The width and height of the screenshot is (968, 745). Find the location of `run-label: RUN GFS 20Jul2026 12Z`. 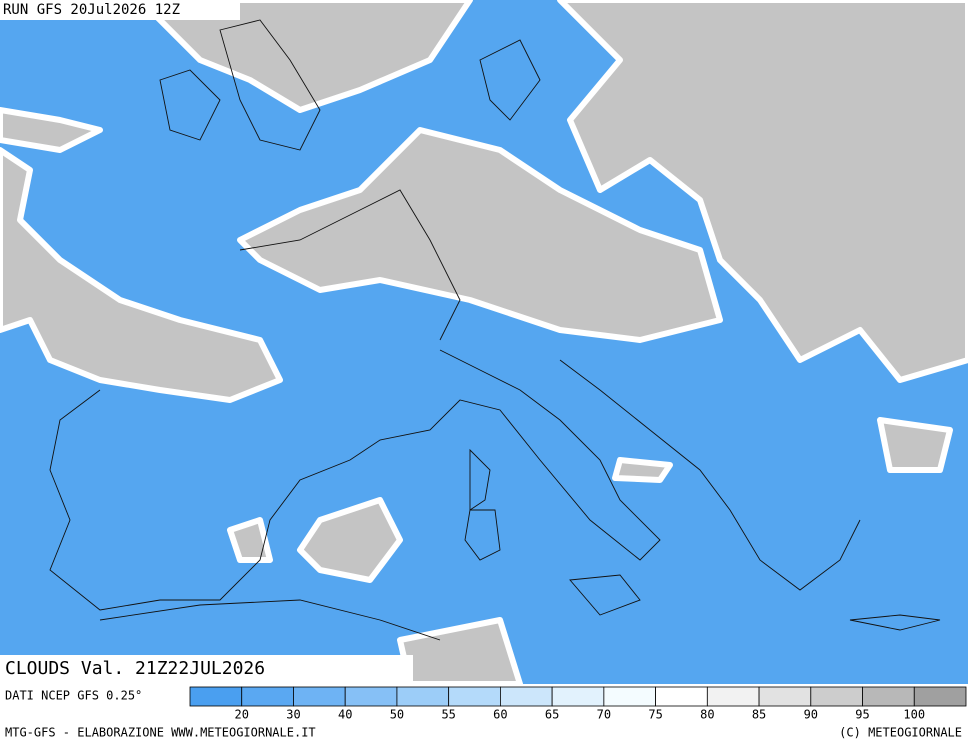

run-label: RUN GFS 20Jul2026 12Z is located at coordinates (91, 10).